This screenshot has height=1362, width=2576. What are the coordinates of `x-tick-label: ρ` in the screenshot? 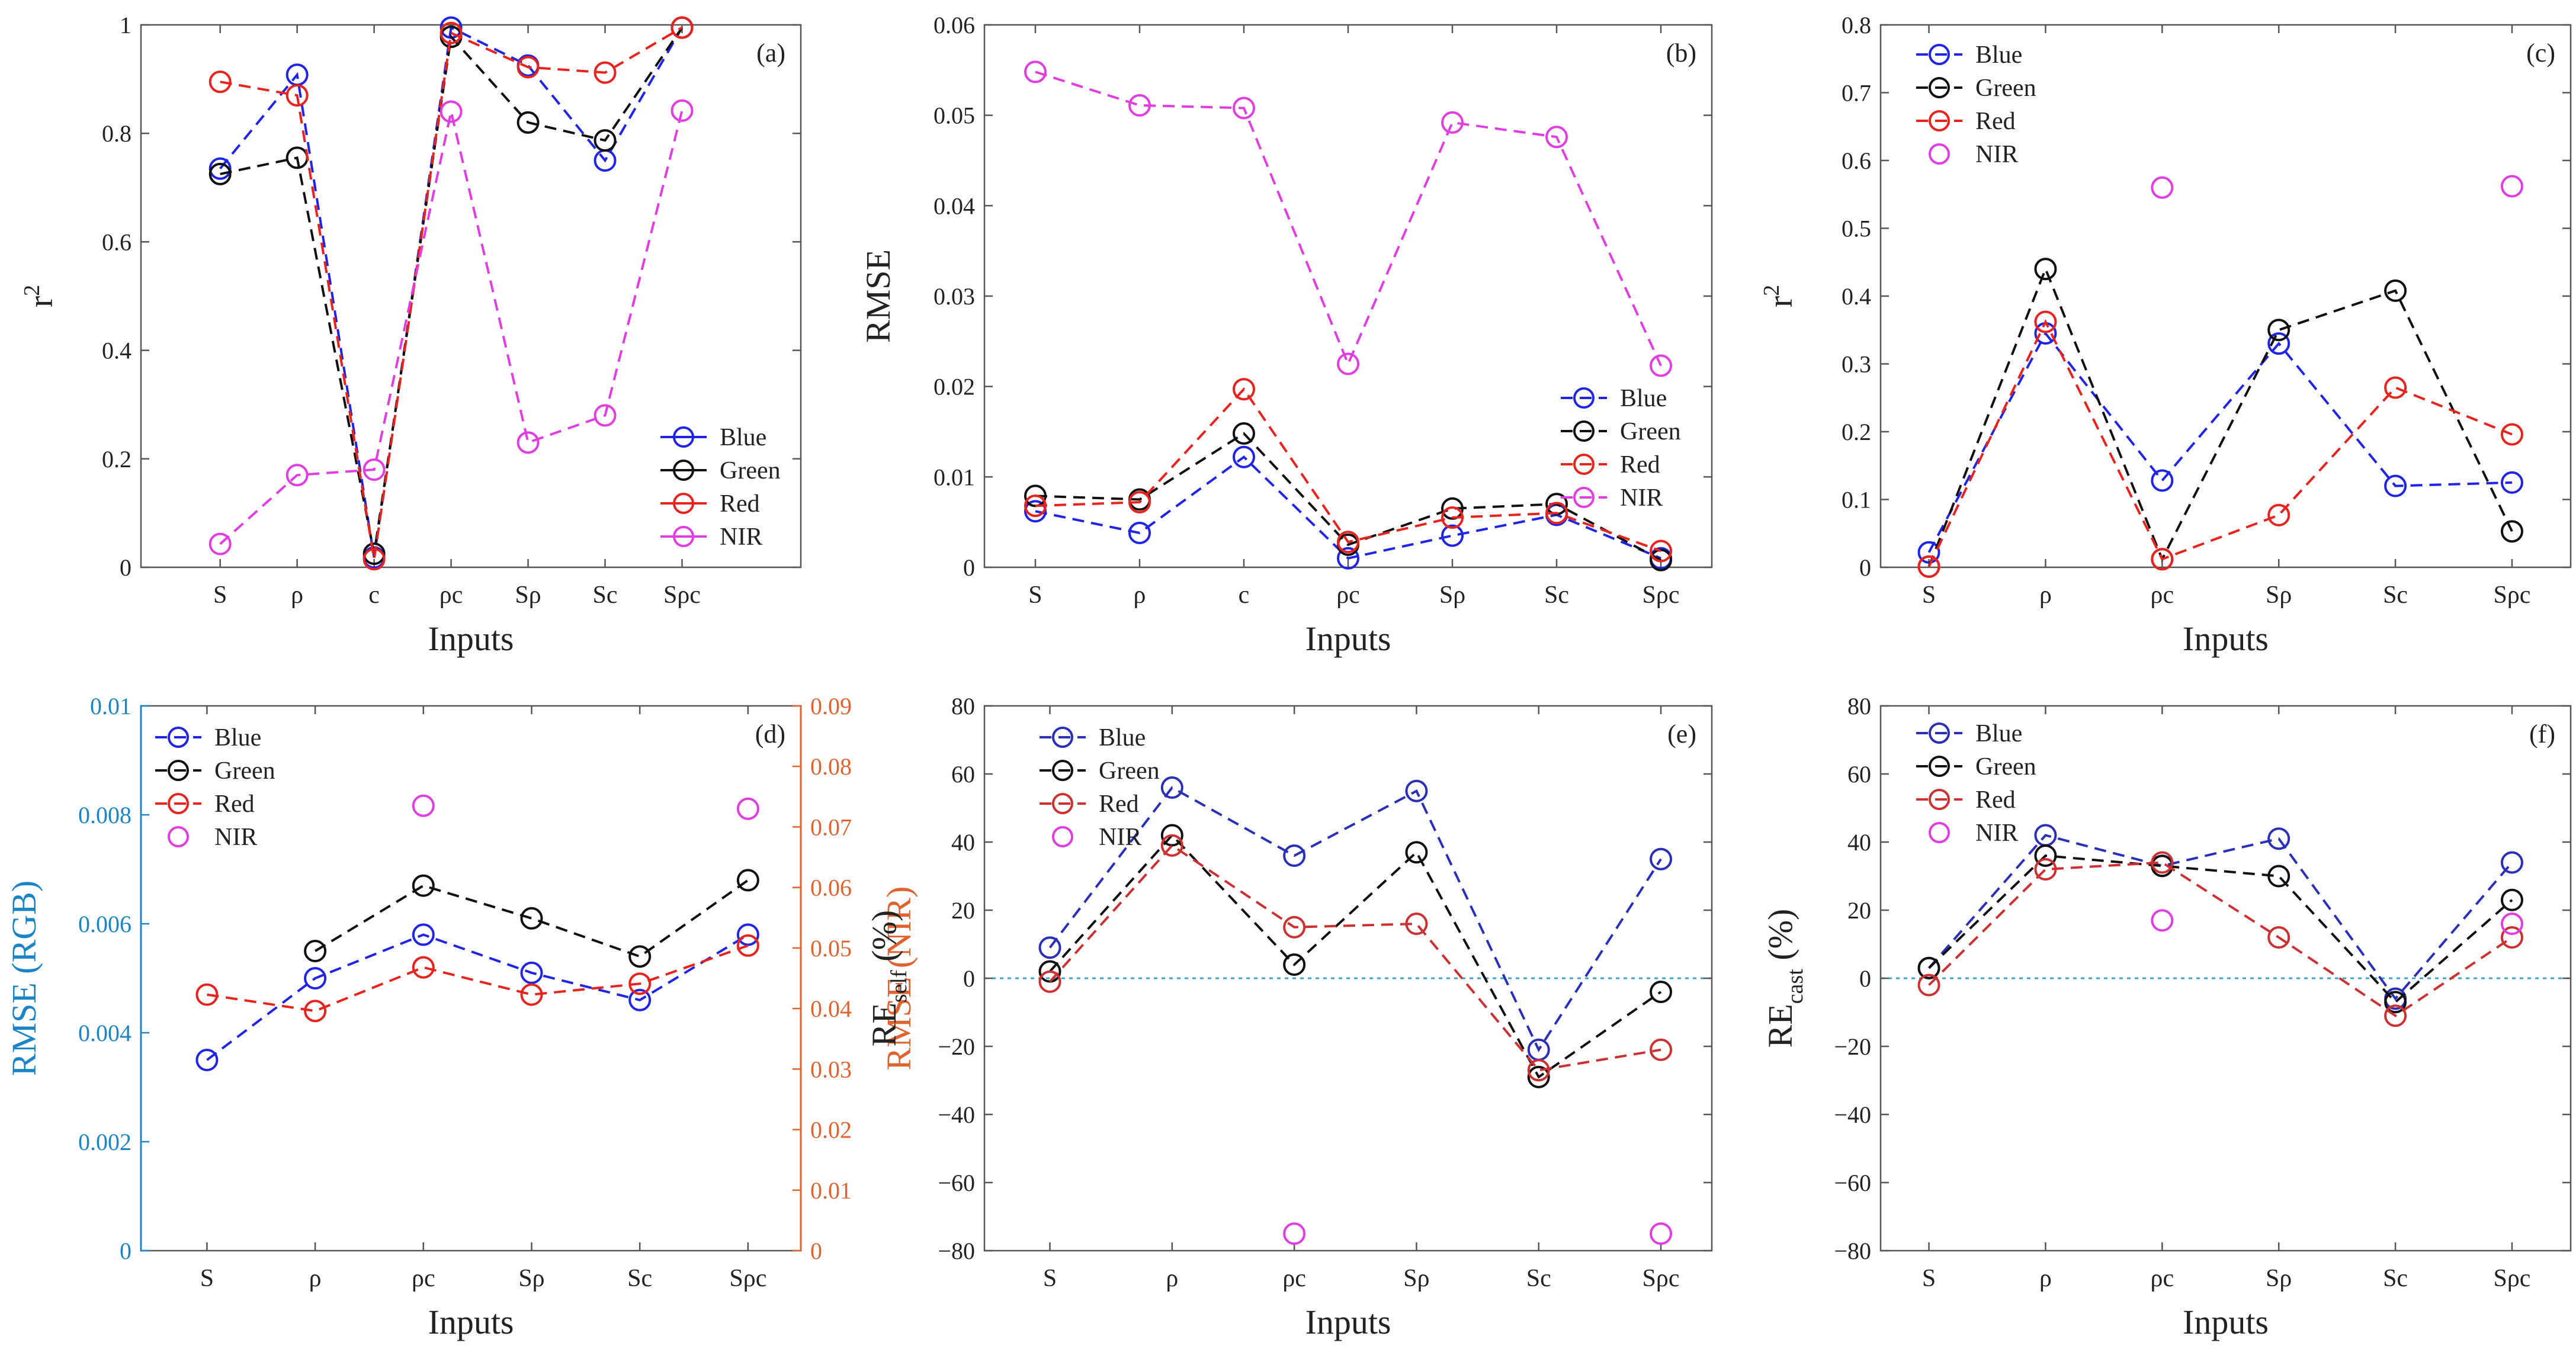 It's located at (315, 1278).